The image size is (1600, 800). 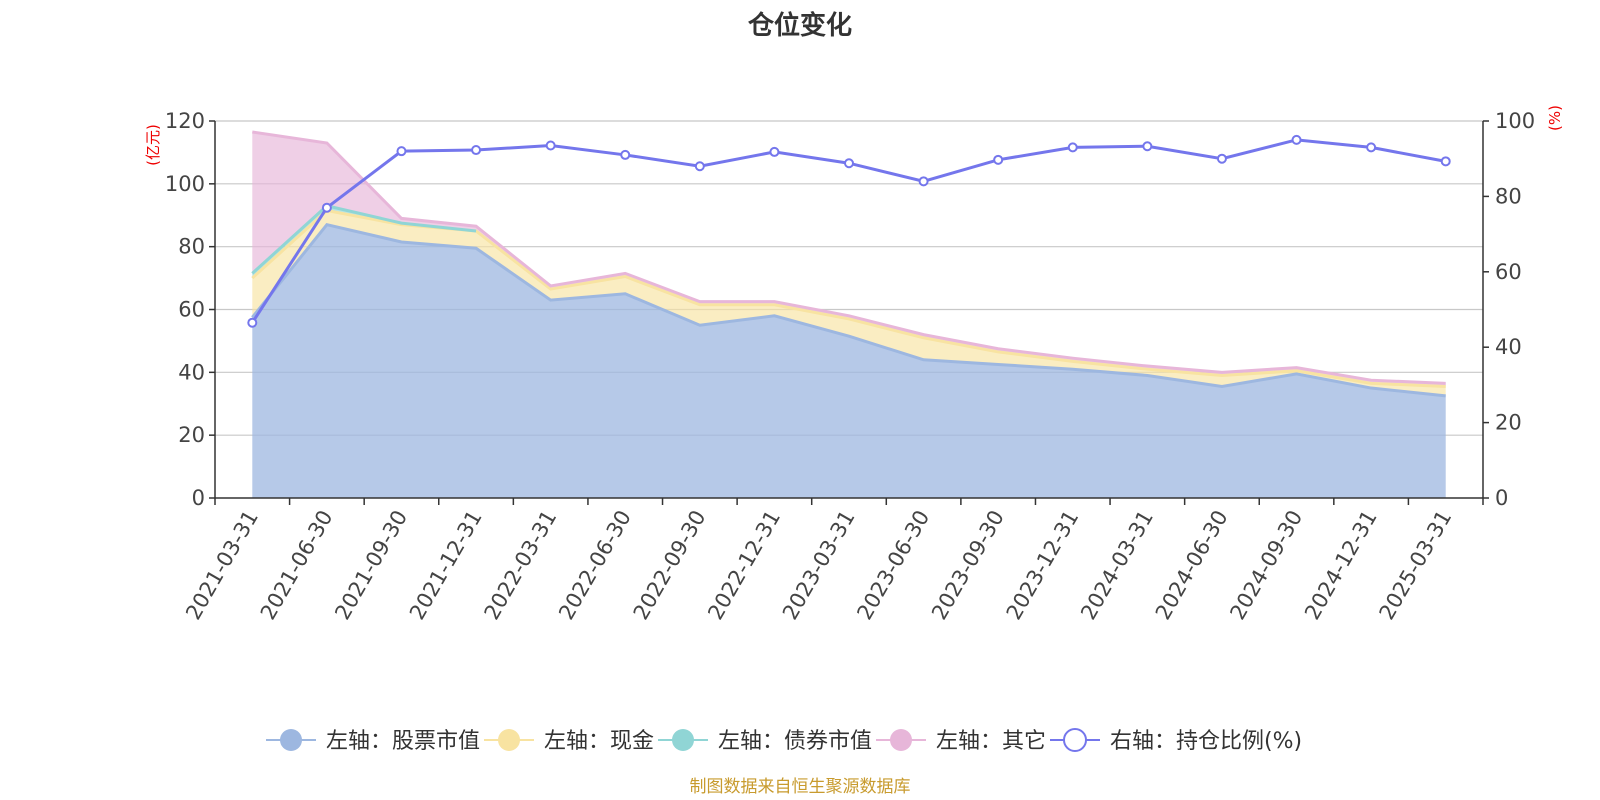 What do you see at coordinates (371, 565) in the screenshot?
I see `x-axis-tick-label: 2021-09-30` at bounding box center [371, 565].